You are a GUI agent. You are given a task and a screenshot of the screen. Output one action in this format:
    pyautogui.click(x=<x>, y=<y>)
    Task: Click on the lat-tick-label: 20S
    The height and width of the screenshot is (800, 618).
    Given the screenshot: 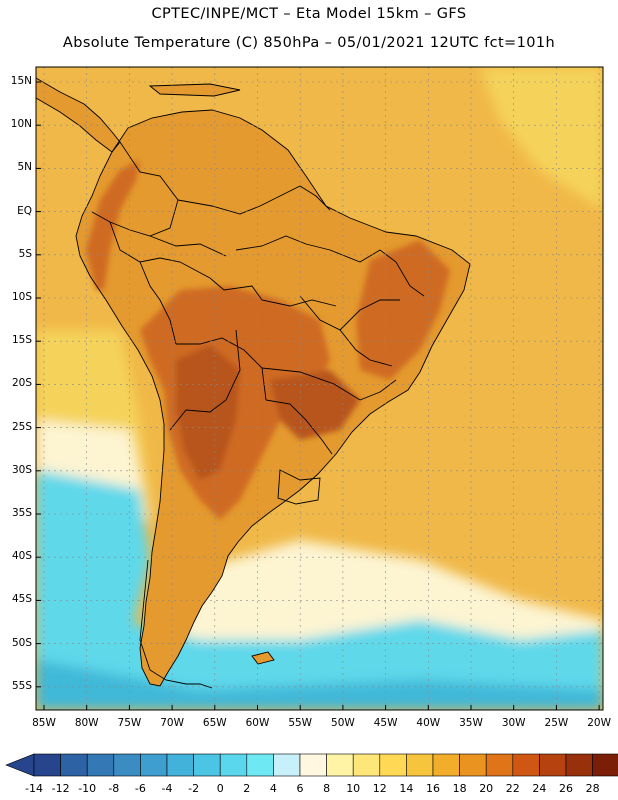 What is the action you would take?
    pyautogui.click(x=21, y=383)
    